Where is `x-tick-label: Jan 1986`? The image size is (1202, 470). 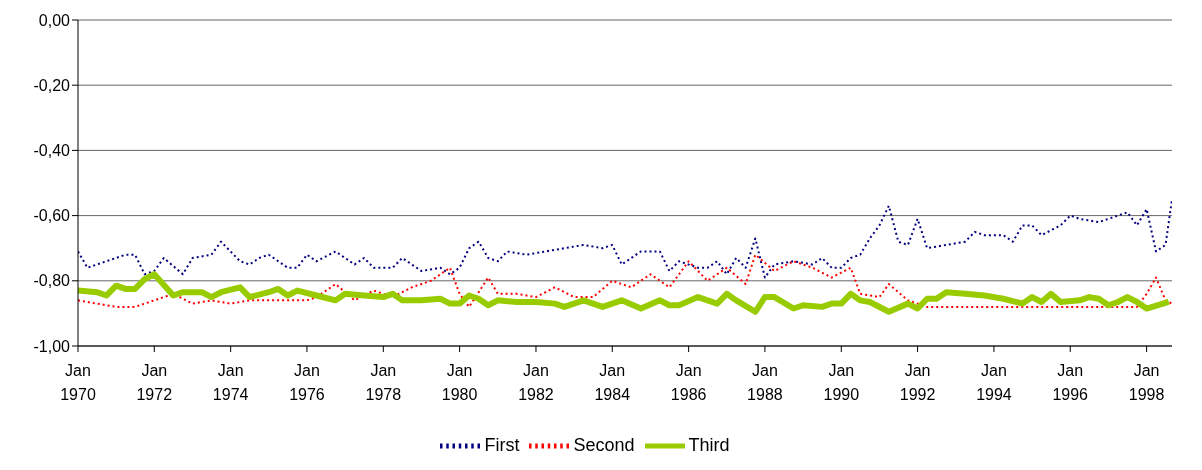
x-tick-label: Jan 1986 is located at coordinates (688, 382).